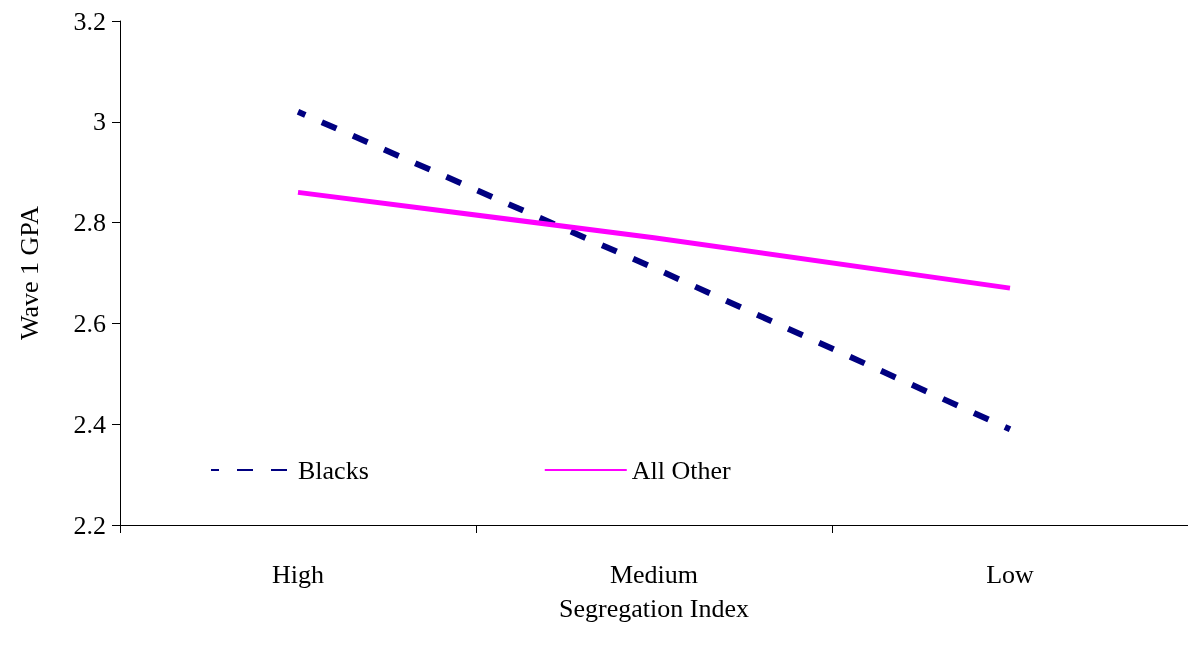 This screenshot has height=647, width=1188. What do you see at coordinates (29, 273) in the screenshot?
I see `y-axis-title: Wave 1 GPA` at bounding box center [29, 273].